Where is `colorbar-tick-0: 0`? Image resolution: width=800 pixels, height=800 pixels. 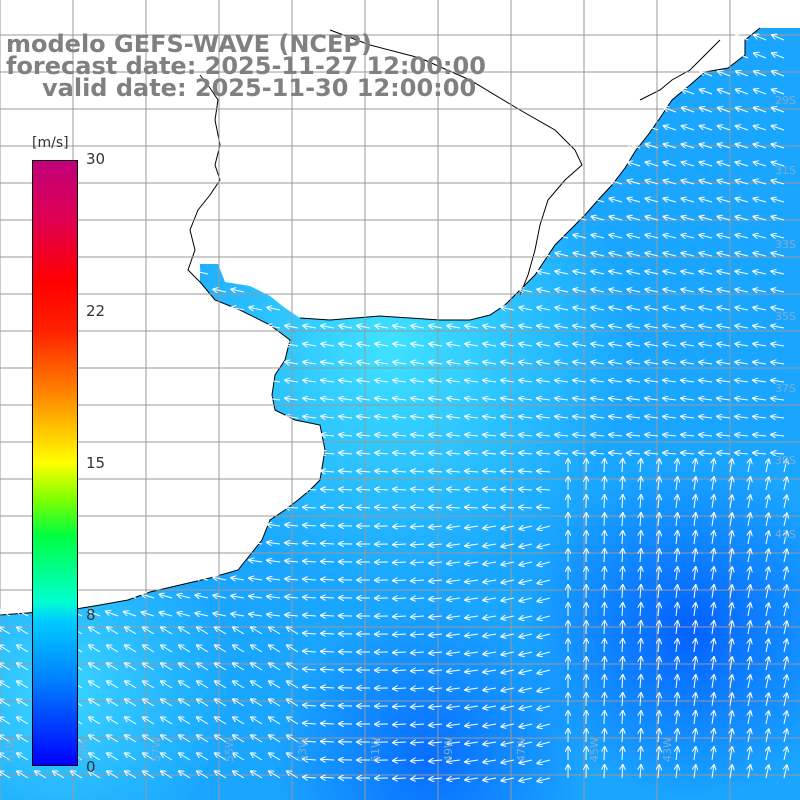
colorbar-tick-0: 0 is located at coordinates (91, 767).